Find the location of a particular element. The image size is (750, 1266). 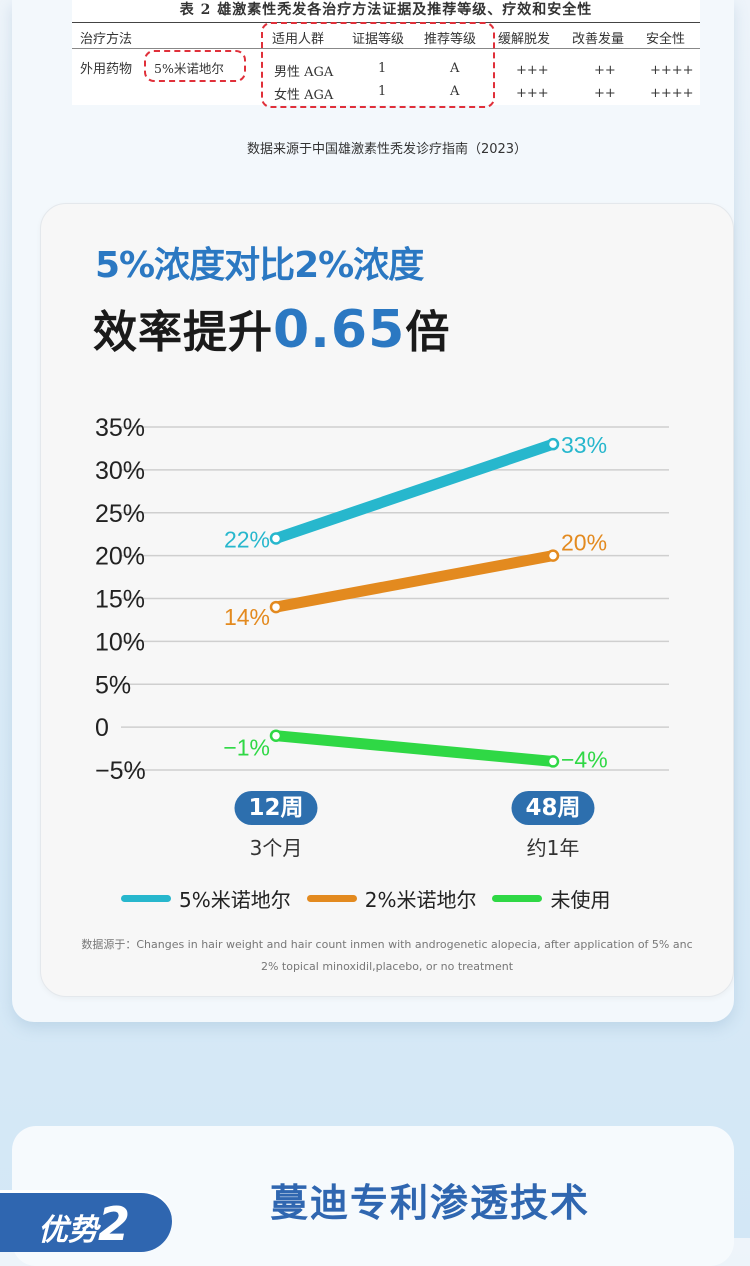

legend-label: 2%米诺地尔 is located at coordinates (420, 900).